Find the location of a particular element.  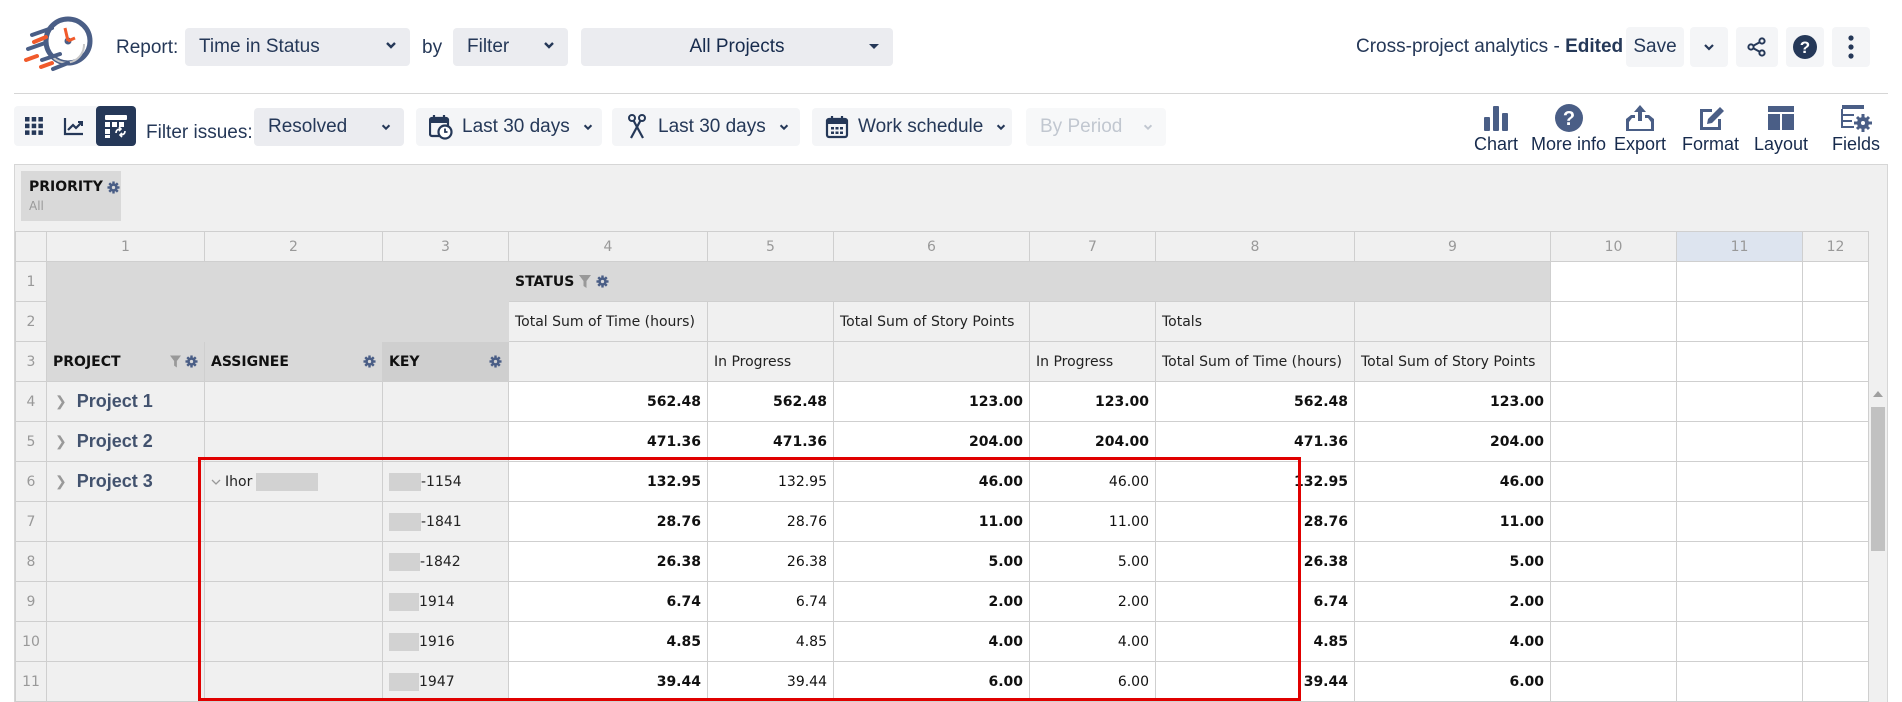

value-cell: 6.74 is located at coordinates (608, 601).